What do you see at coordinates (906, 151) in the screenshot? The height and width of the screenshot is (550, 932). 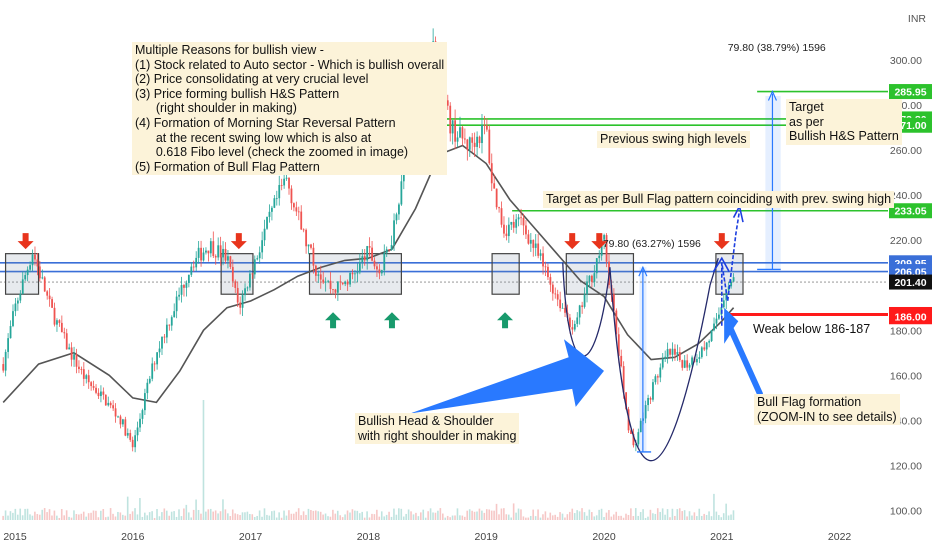 I see `y-tick-label: 260.00` at bounding box center [906, 151].